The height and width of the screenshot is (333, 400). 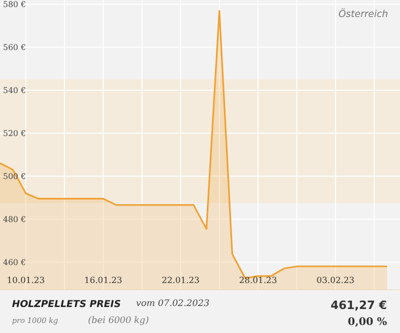 I want to click on x-tick-label: 10.01.23, so click(x=25, y=281).